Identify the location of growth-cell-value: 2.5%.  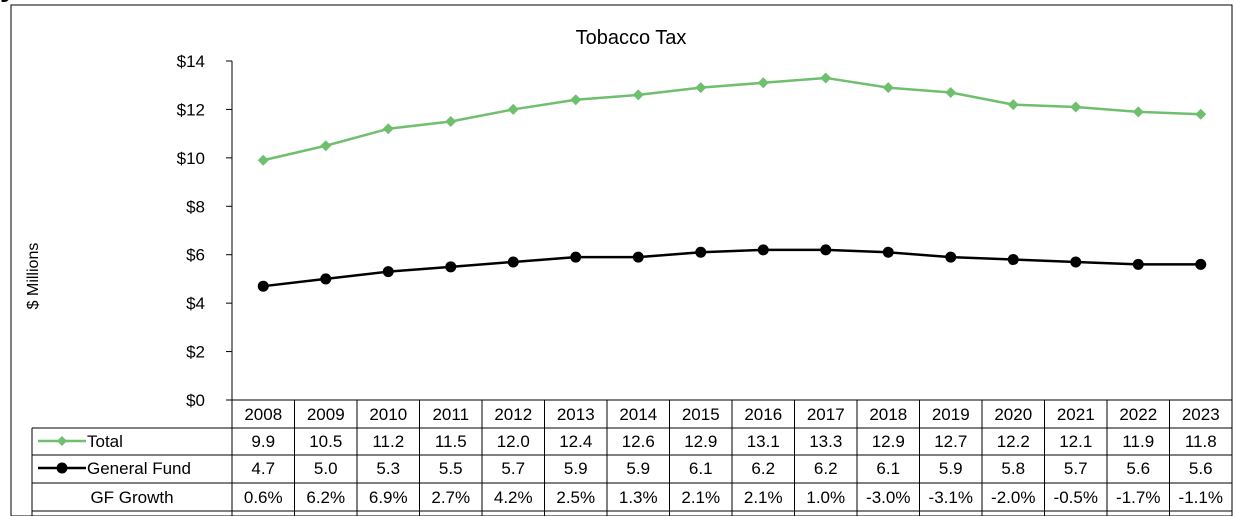
(575, 497).